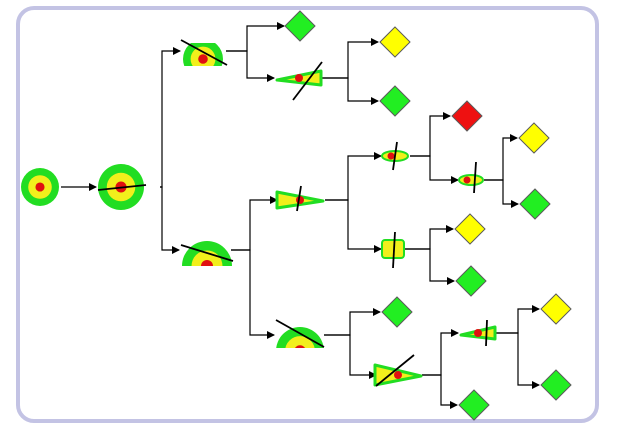  Describe the element at coordinates (170, 117) in the screenshot. I see `edge-n1-n2` at that location.